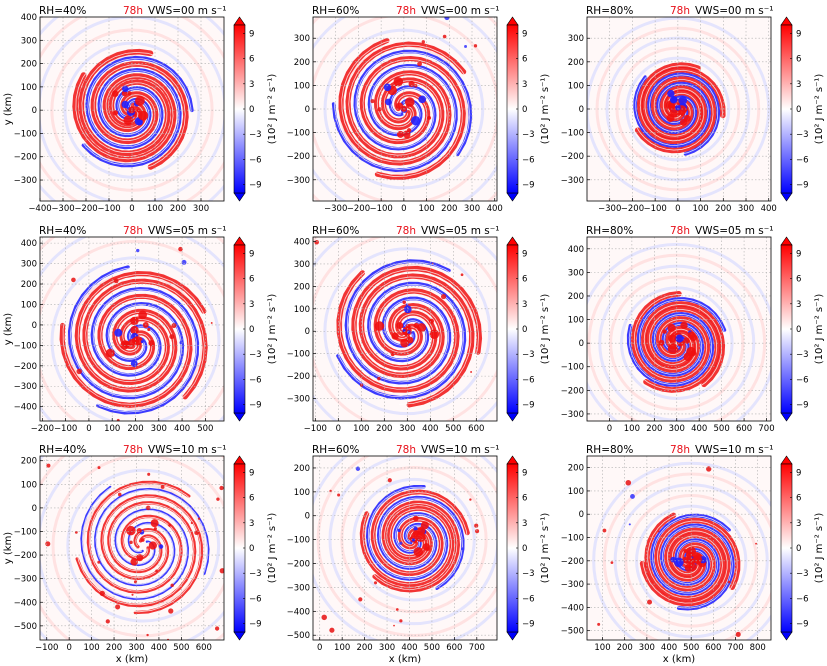 This screenshot has width=827, height=666. Describe the element at coordinates (342, 648) in the screenshot. I see `x-tick-label: 100` at that location.